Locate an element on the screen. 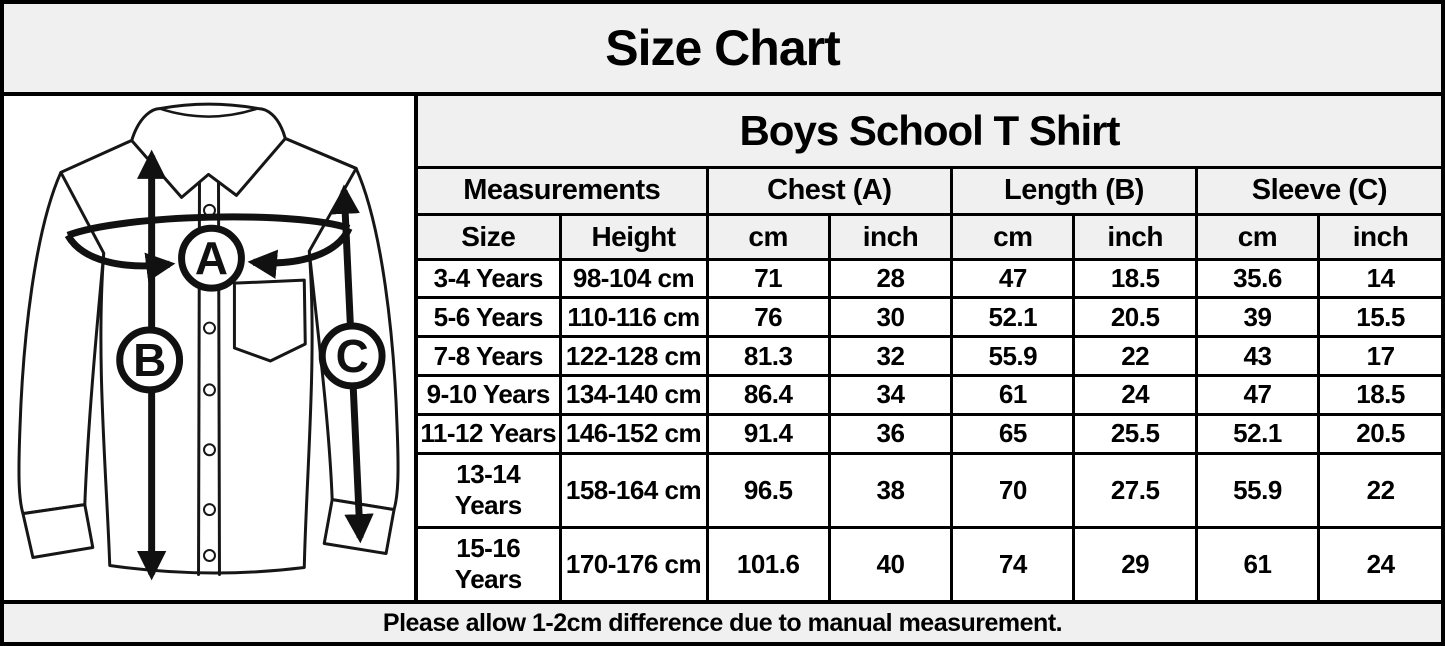 This screenshot has width=1445, height=646. table-cell: 17 is located at coordinates (1379, 356).